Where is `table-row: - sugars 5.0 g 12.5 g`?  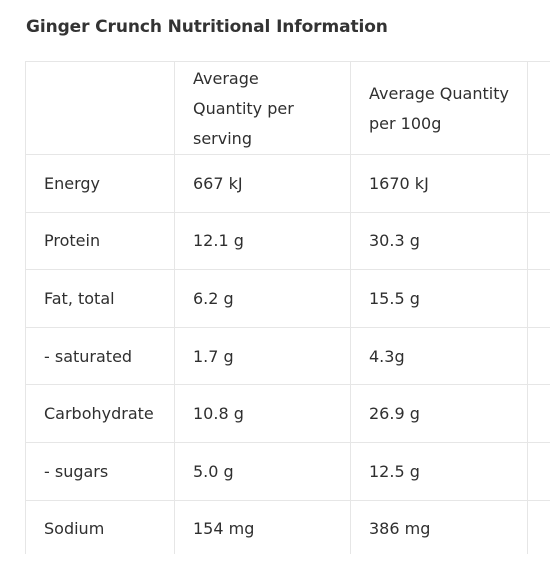
table-row: - sugars 5.0 g 12.5 g is located at coordinates (287, 471).